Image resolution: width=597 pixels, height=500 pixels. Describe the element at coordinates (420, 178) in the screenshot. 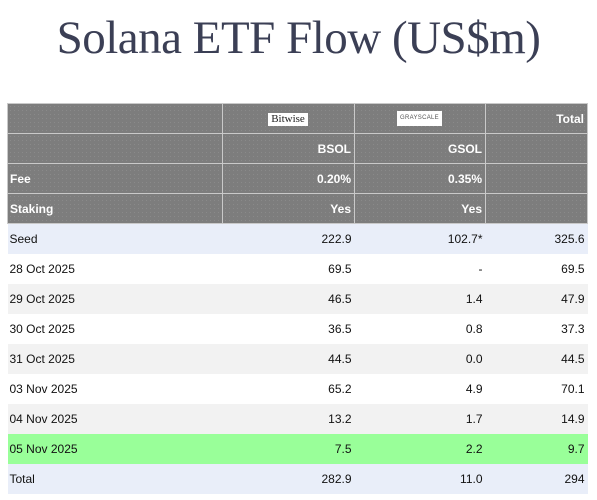

I see `gsol-fee: 0.35%` at that location.